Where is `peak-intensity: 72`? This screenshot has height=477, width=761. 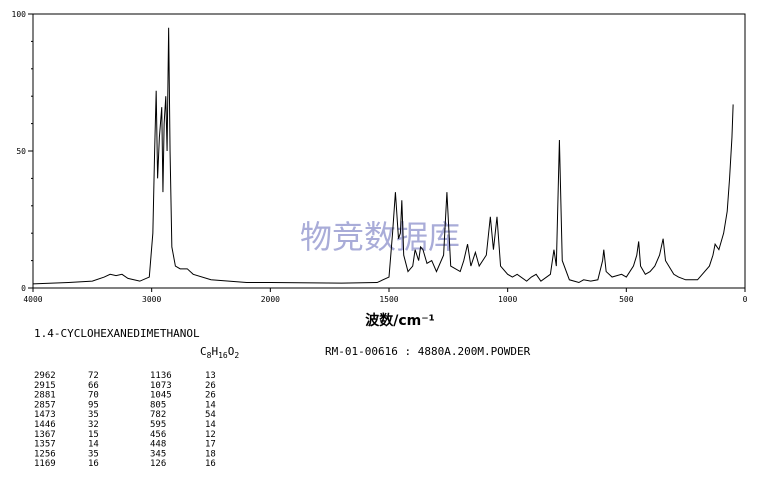 peak-intensity: 72 is located at coordinates (93, 376).